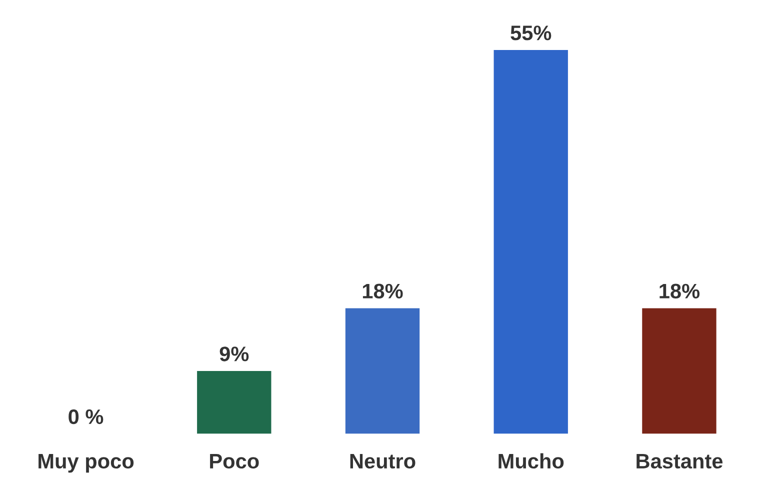 The height and width of the screenshot is (482, 765). What do you see at coordinates (234, 354) in the screenshot?
I see `data-label: 9%` at bounding box center [234, 354].